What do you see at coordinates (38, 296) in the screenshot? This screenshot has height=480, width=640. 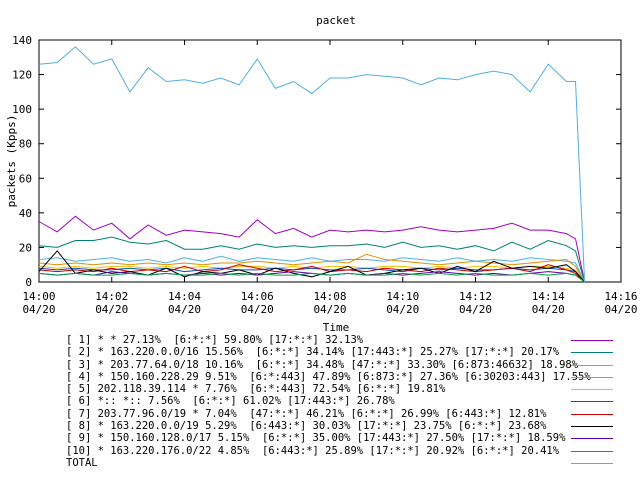 I see `x-tick-time: 14:00` at bounding box center [38, 296].